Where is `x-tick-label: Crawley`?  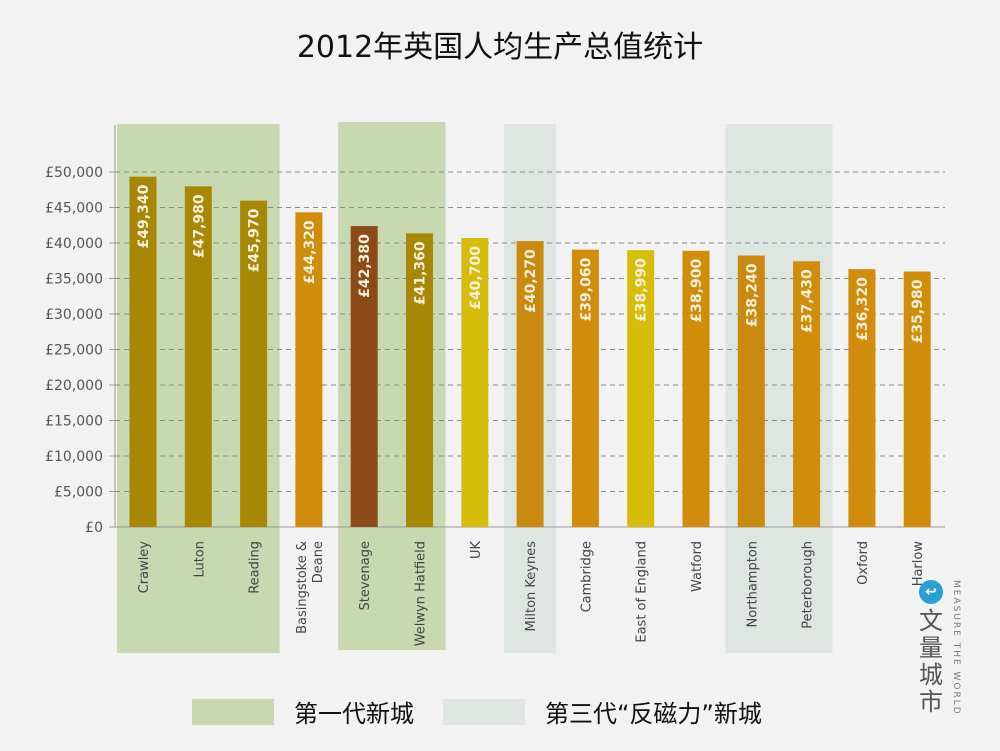
x-tick-label: Crawley is located at coordinates (144, 567).